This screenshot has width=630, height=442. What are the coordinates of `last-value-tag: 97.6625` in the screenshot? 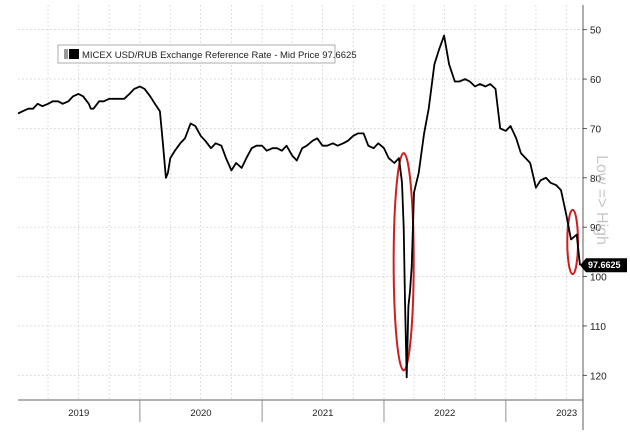 It's located at (603, 265).